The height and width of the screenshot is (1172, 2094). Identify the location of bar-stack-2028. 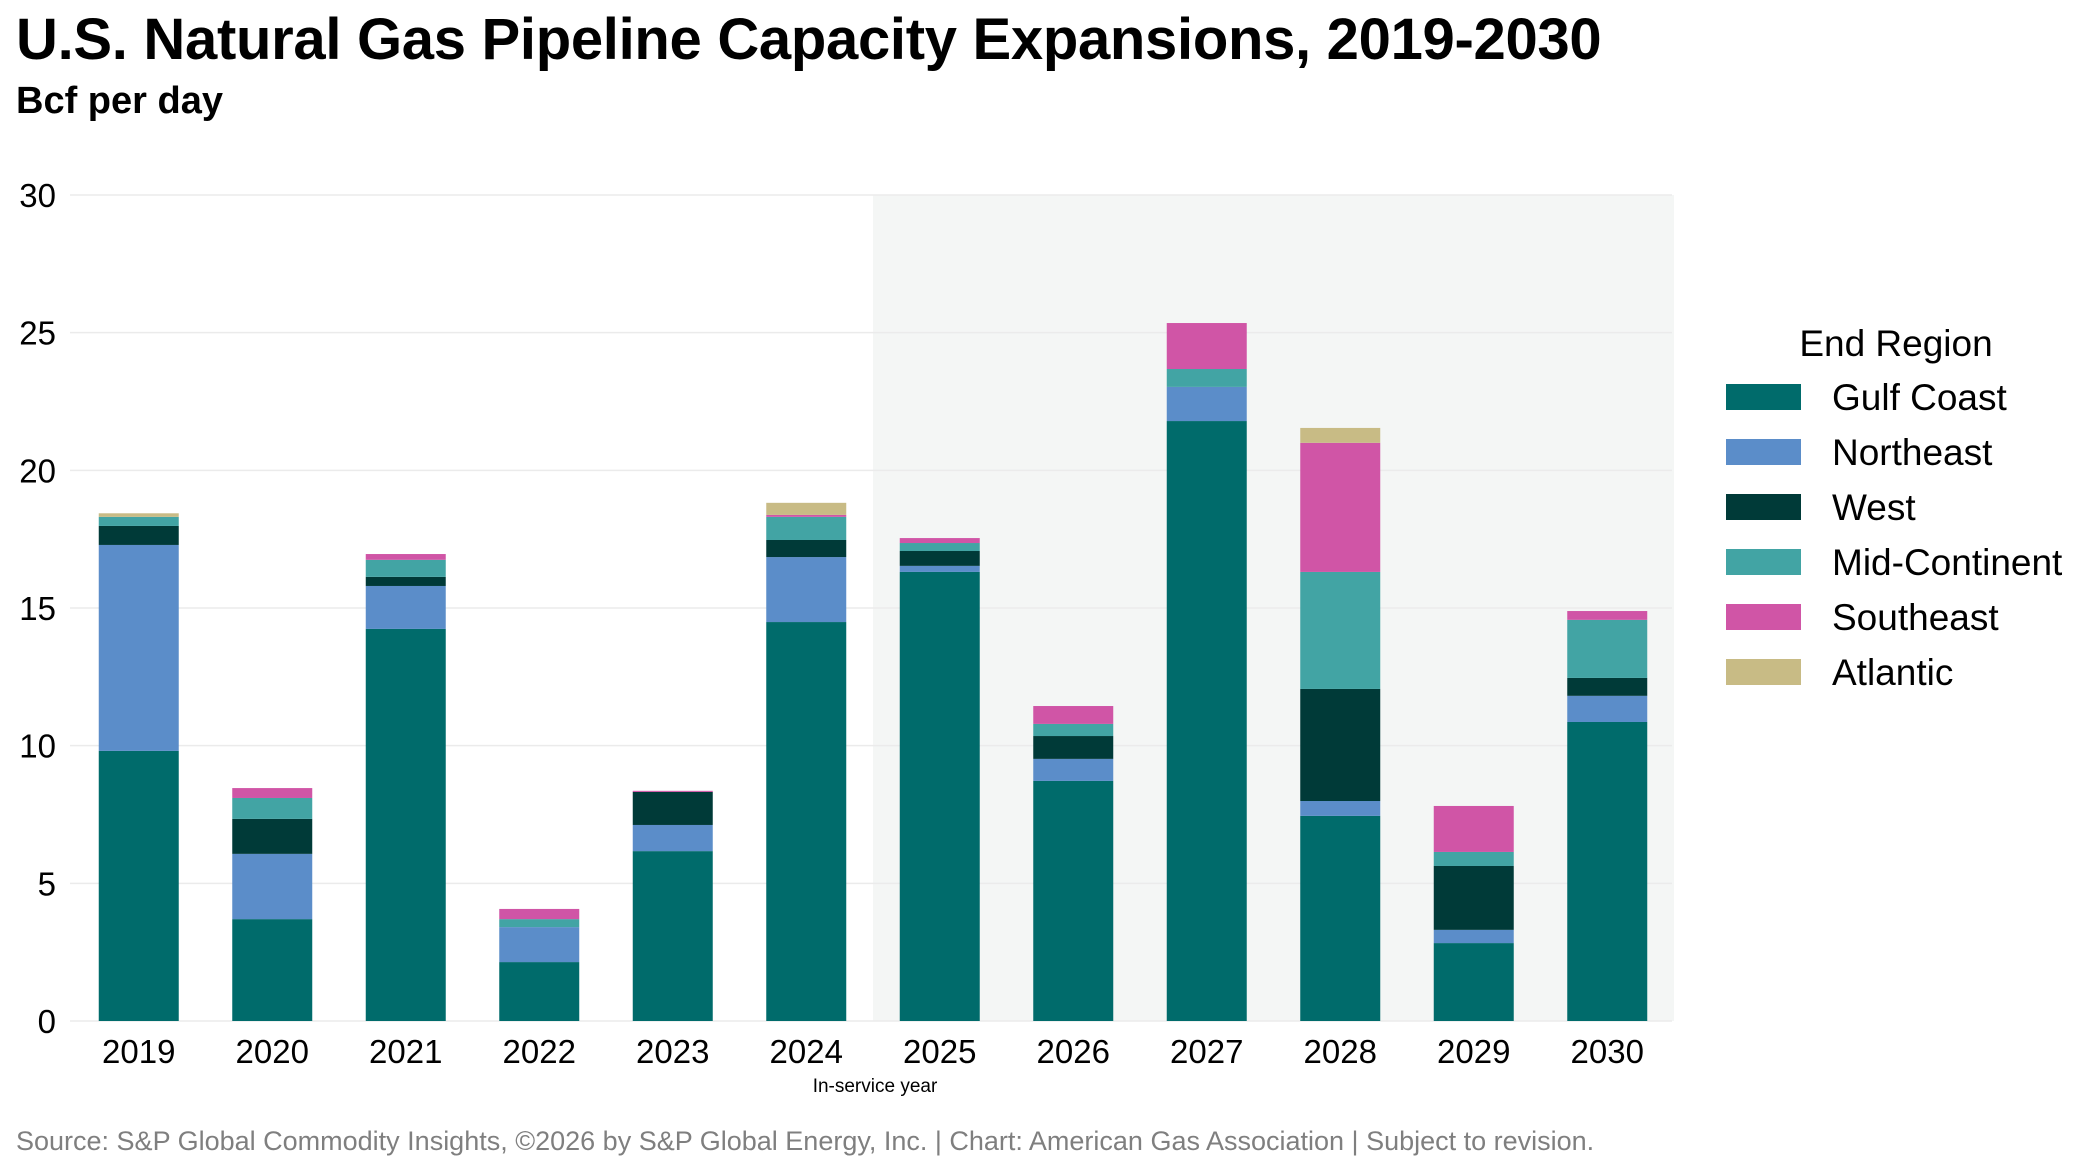
(1340, 724).